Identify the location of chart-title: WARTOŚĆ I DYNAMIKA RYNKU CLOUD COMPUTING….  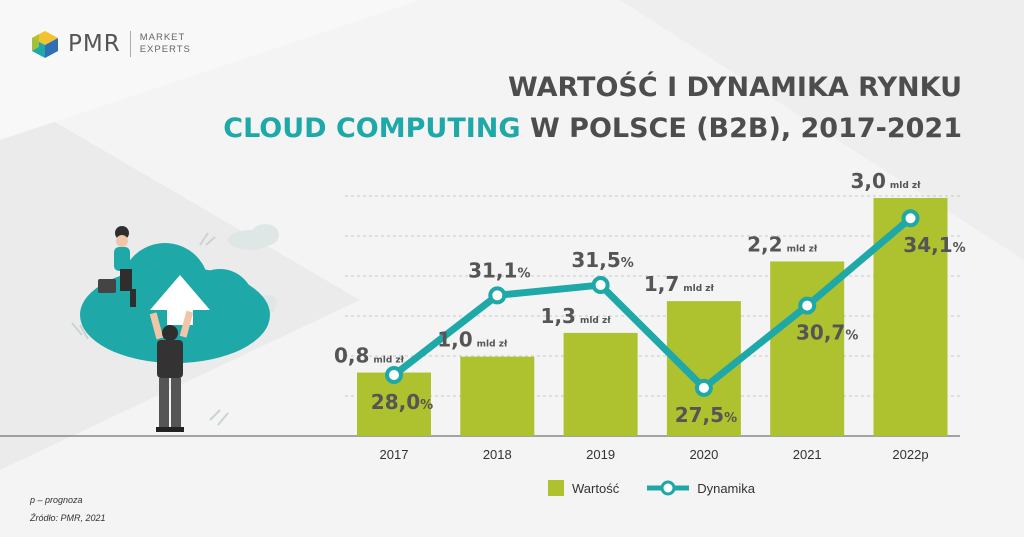
(592, 108).